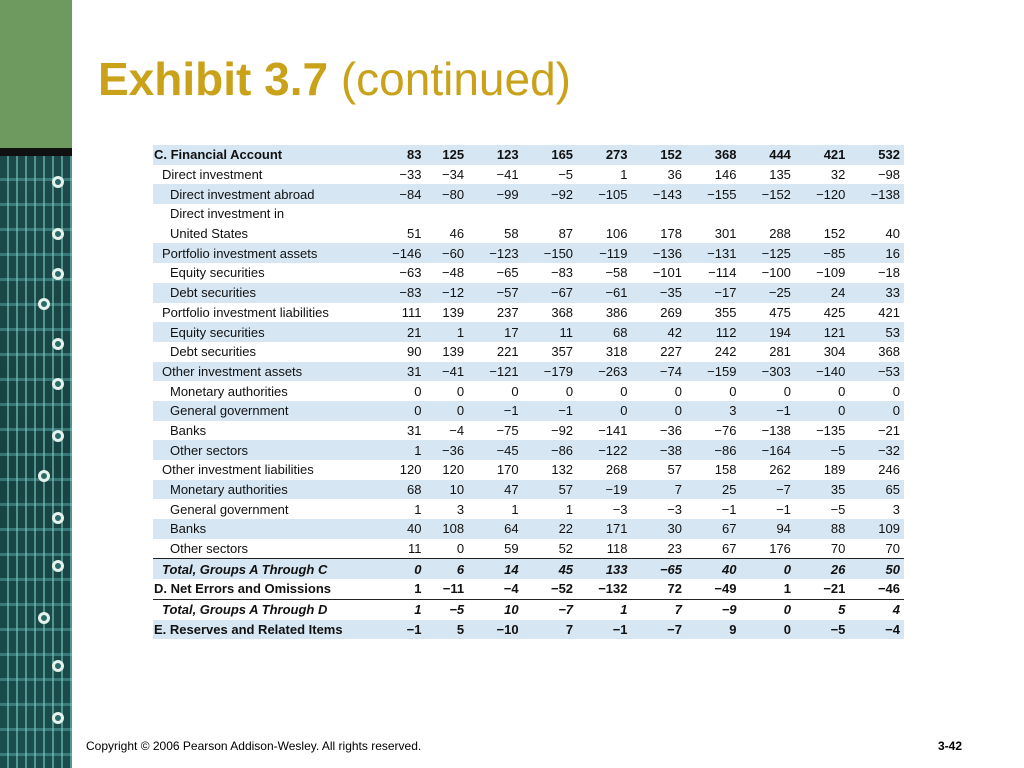 The width and height of the screenshot is (1024, 768). I want to click on table-cell: 120, so click(453, 470).